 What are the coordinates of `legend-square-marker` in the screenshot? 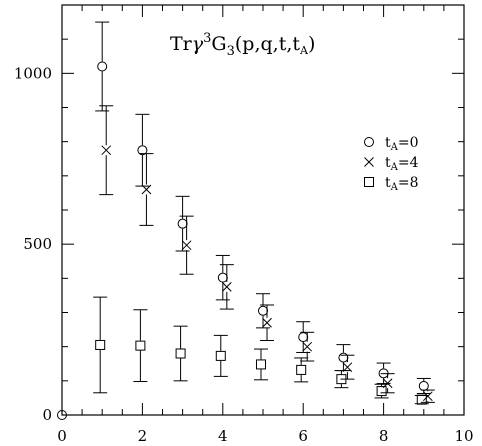 It's located at (369, 182).